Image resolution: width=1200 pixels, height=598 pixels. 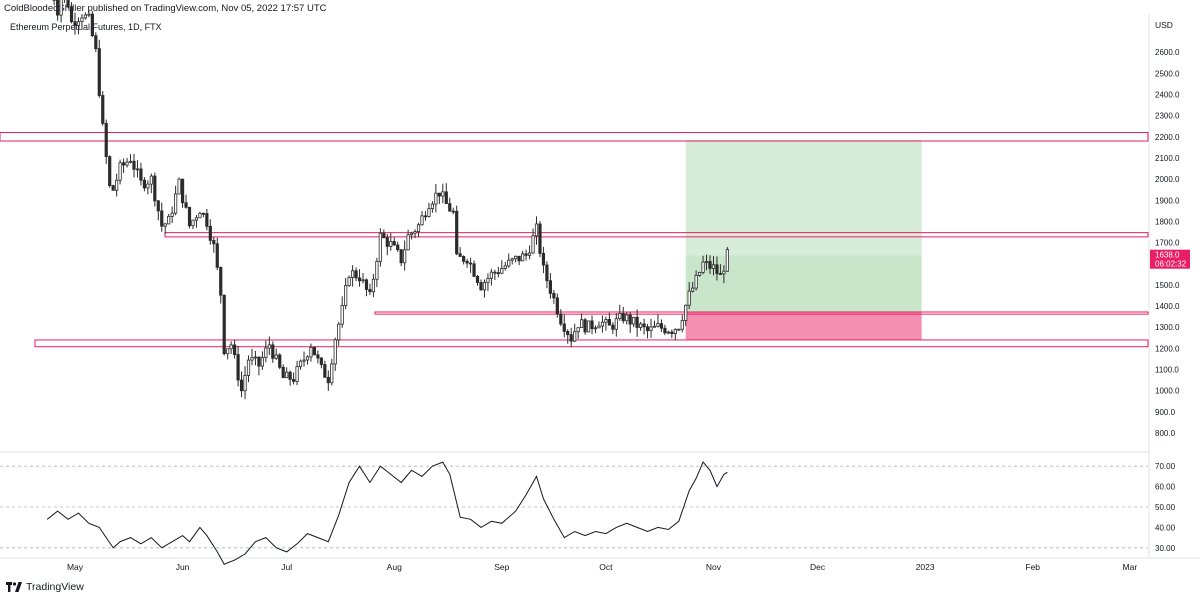 What do you see at coordinates (501, 567) in the screenshot?
I see `time-tick-label: Sep` at bounding box center [501, 567].